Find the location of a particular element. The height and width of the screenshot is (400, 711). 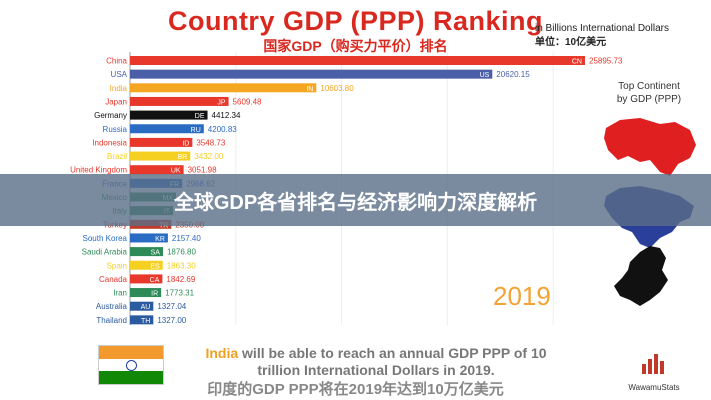

continent-title-line2: by GDP (PPP) is located at coordinates (649, 99).